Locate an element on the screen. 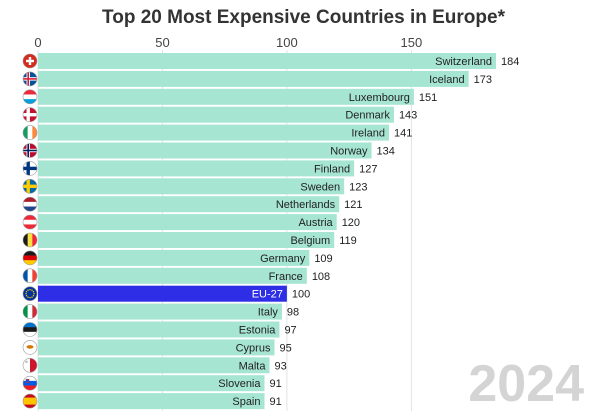  bar-label-norway: Norway is located at coordinates (349, 152).